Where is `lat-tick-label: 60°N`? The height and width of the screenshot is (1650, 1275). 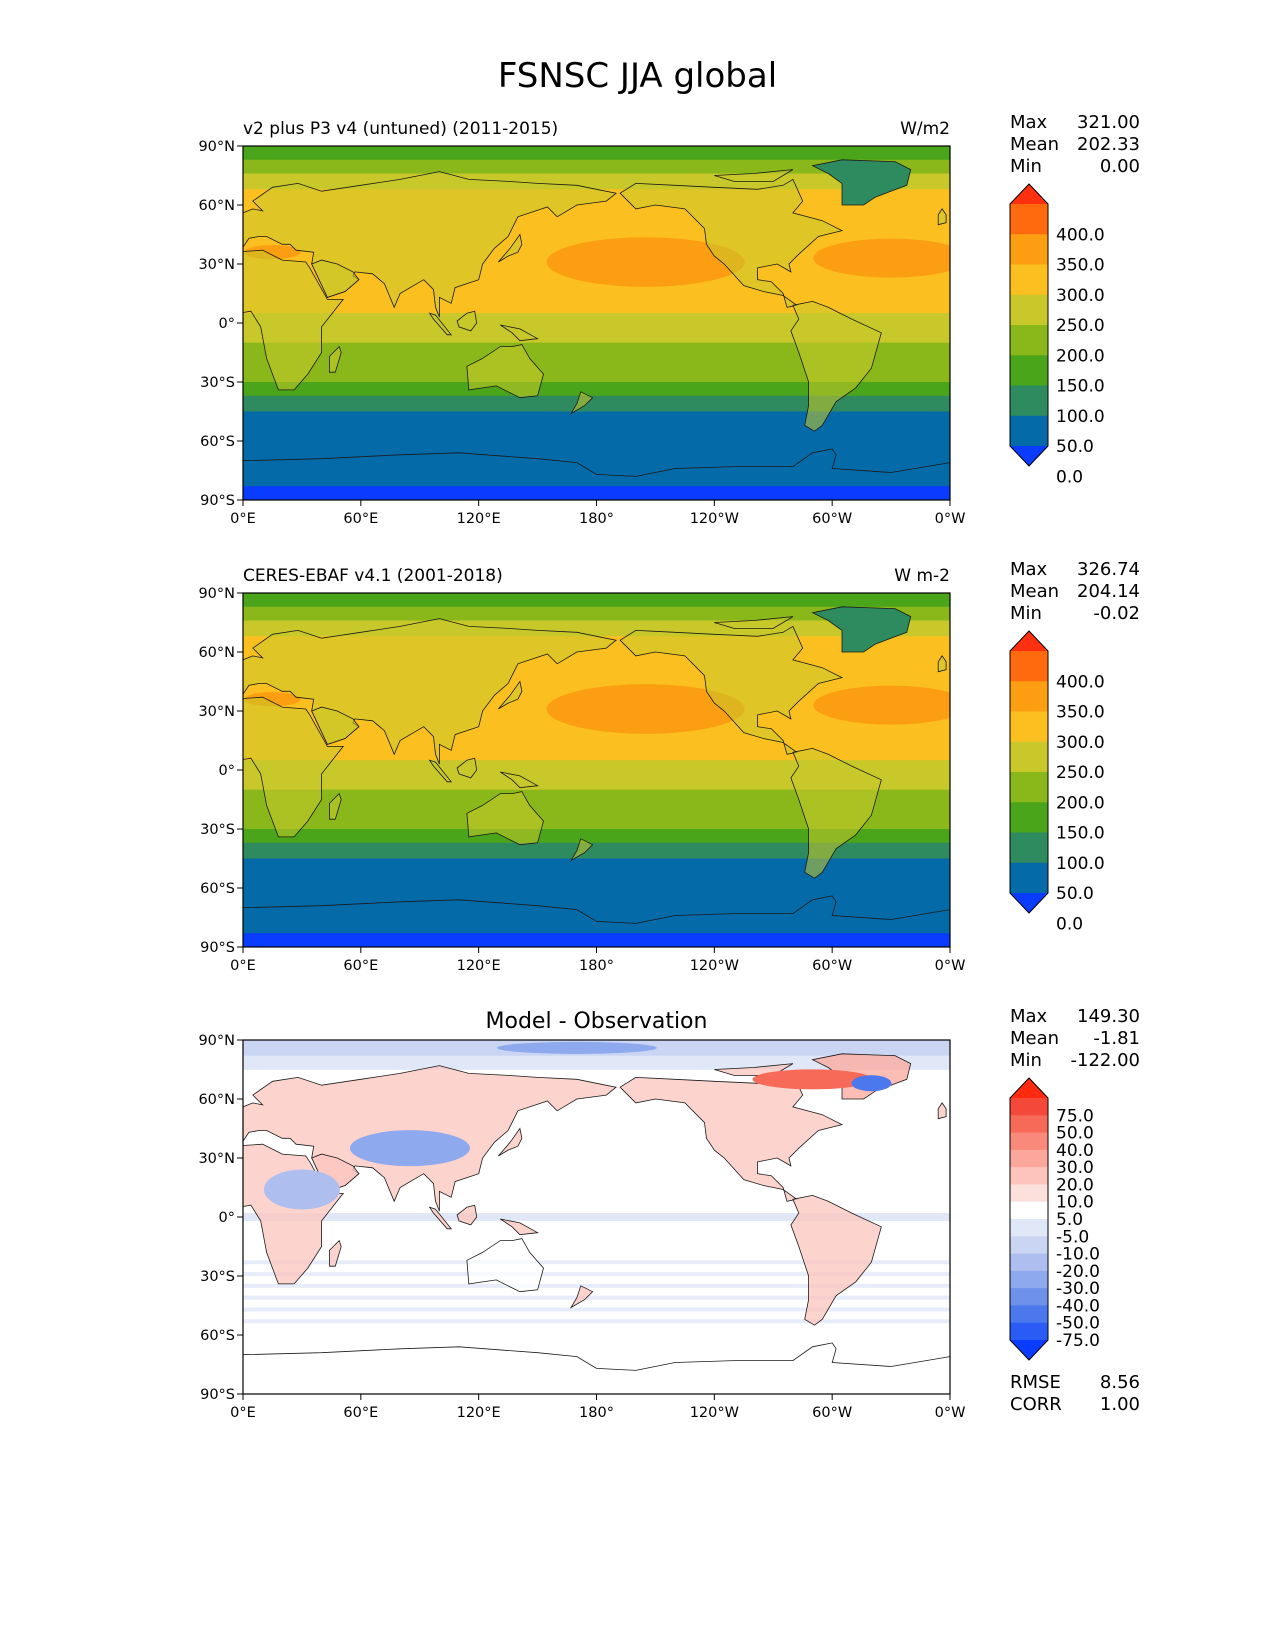 lat-tick-label: 60°N is located at coordinates (216, 1100).